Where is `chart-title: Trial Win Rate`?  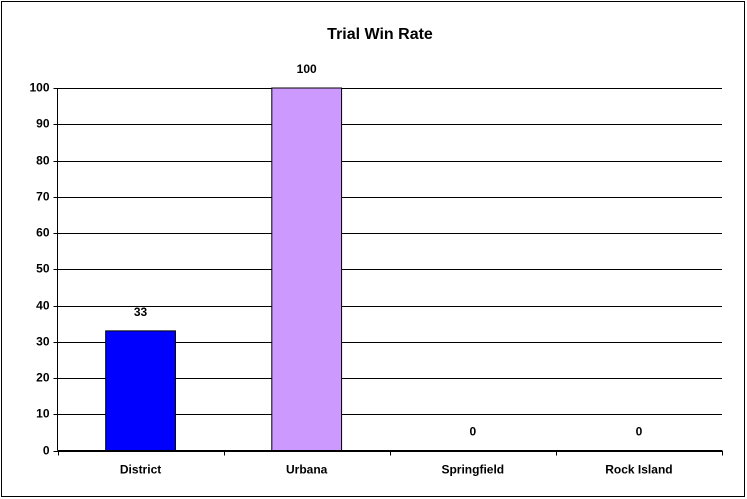 chart-title: Trial Win Rate is located at coordinates (380, 34).